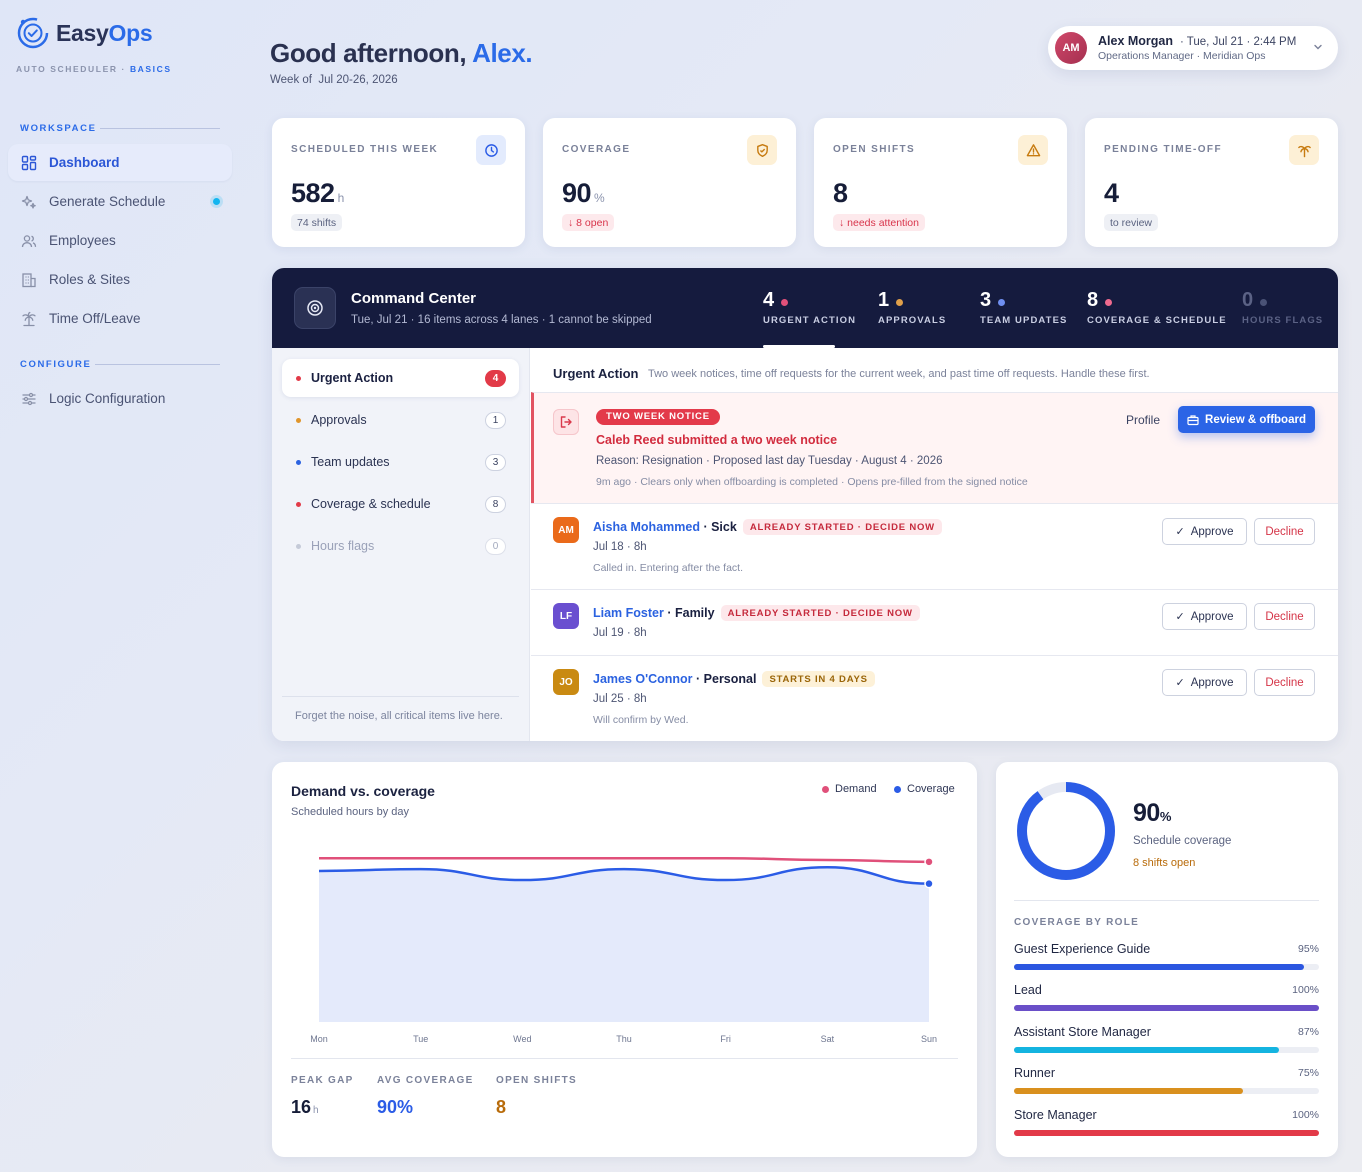 This screenshot has width=1362, height=1172. What do you see at coordinates (588, 222) in the screenshot?
I see `stat-badge: ↓ 8 open` at bounding box center [588, 222].